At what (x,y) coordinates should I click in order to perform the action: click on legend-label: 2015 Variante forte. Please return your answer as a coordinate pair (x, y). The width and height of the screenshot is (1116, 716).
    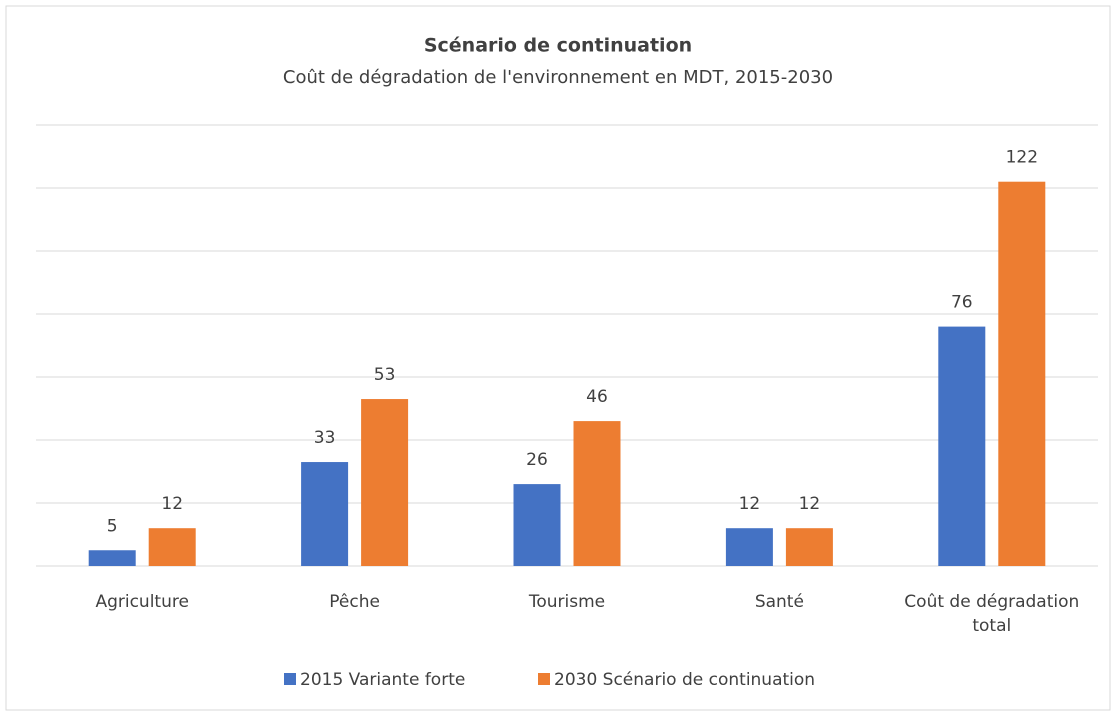
    Looking at the image, I should click on (382, 680).